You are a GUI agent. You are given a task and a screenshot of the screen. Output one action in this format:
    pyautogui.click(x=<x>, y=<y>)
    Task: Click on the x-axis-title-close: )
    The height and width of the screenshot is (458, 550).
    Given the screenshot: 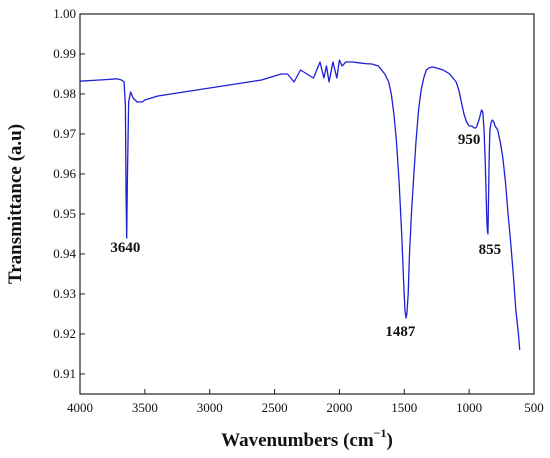 What is the action you would take?
    pyautogui.click(x=390, y=440)
    